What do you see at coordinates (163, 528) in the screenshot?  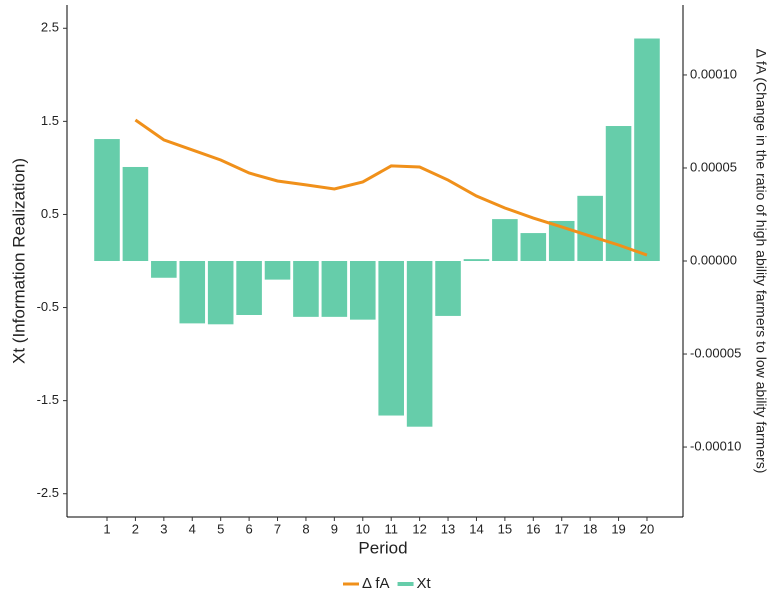 I see `x-tick-label: 3` at bounding box center [163, 528].